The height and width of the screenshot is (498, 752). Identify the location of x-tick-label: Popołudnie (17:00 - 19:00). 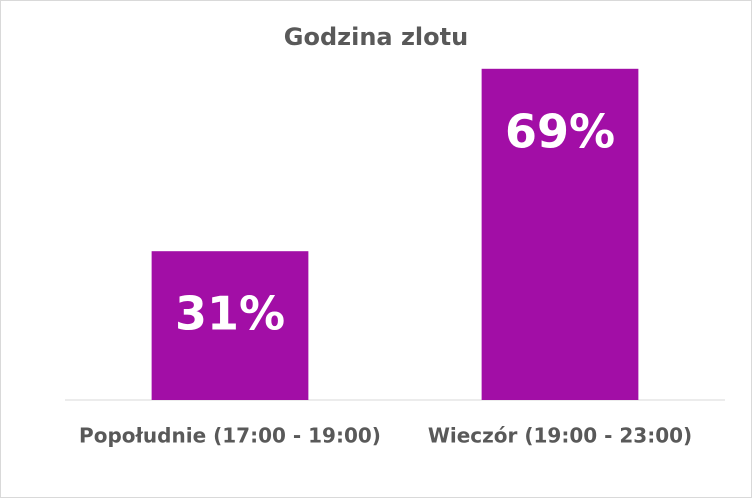
(230, 436).